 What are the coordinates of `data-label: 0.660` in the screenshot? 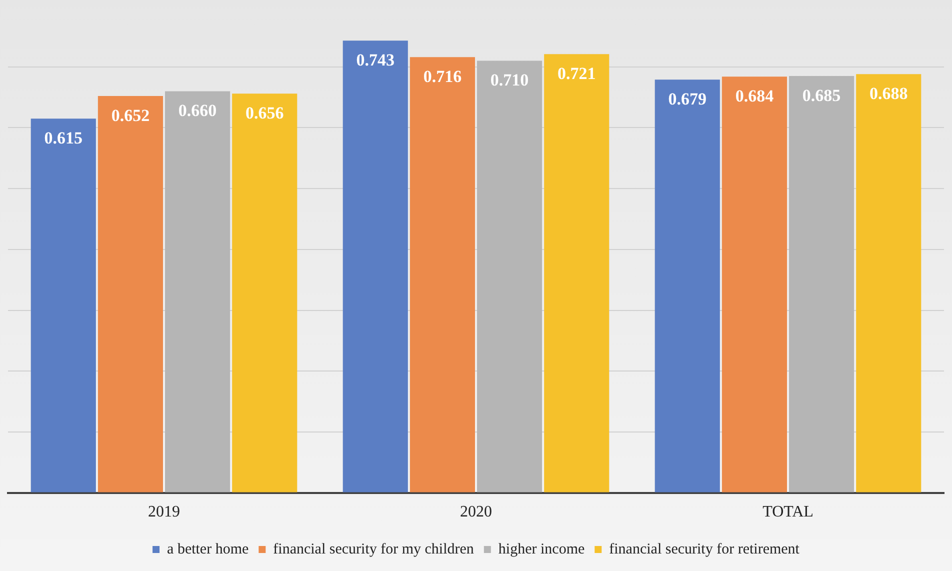 It's located at (197, 110).